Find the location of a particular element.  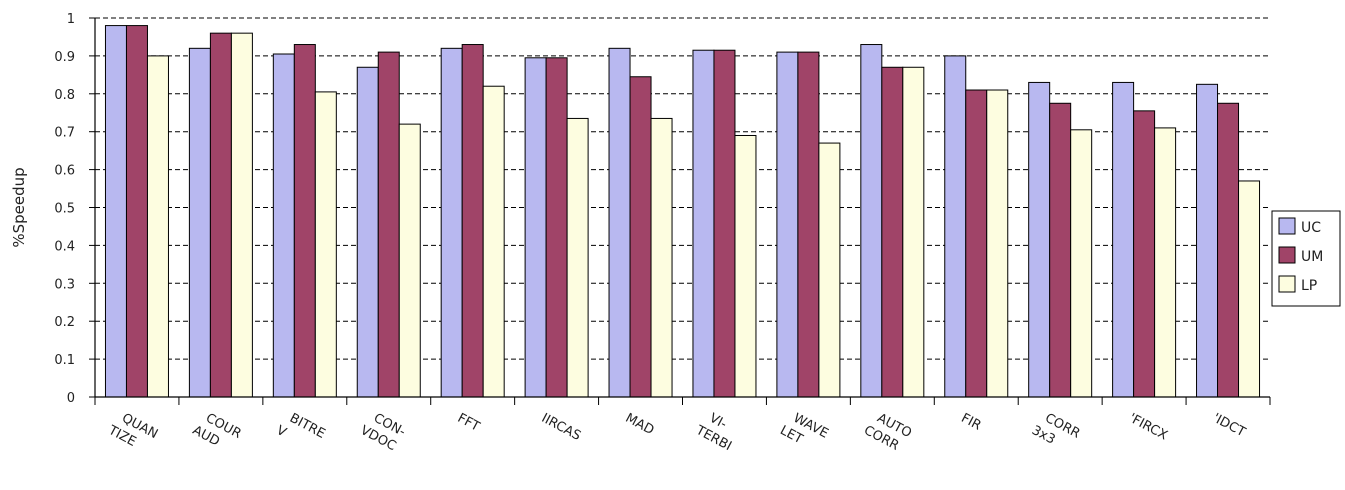

y-axis-title: %Speedup is located at coordinates (19, 207).